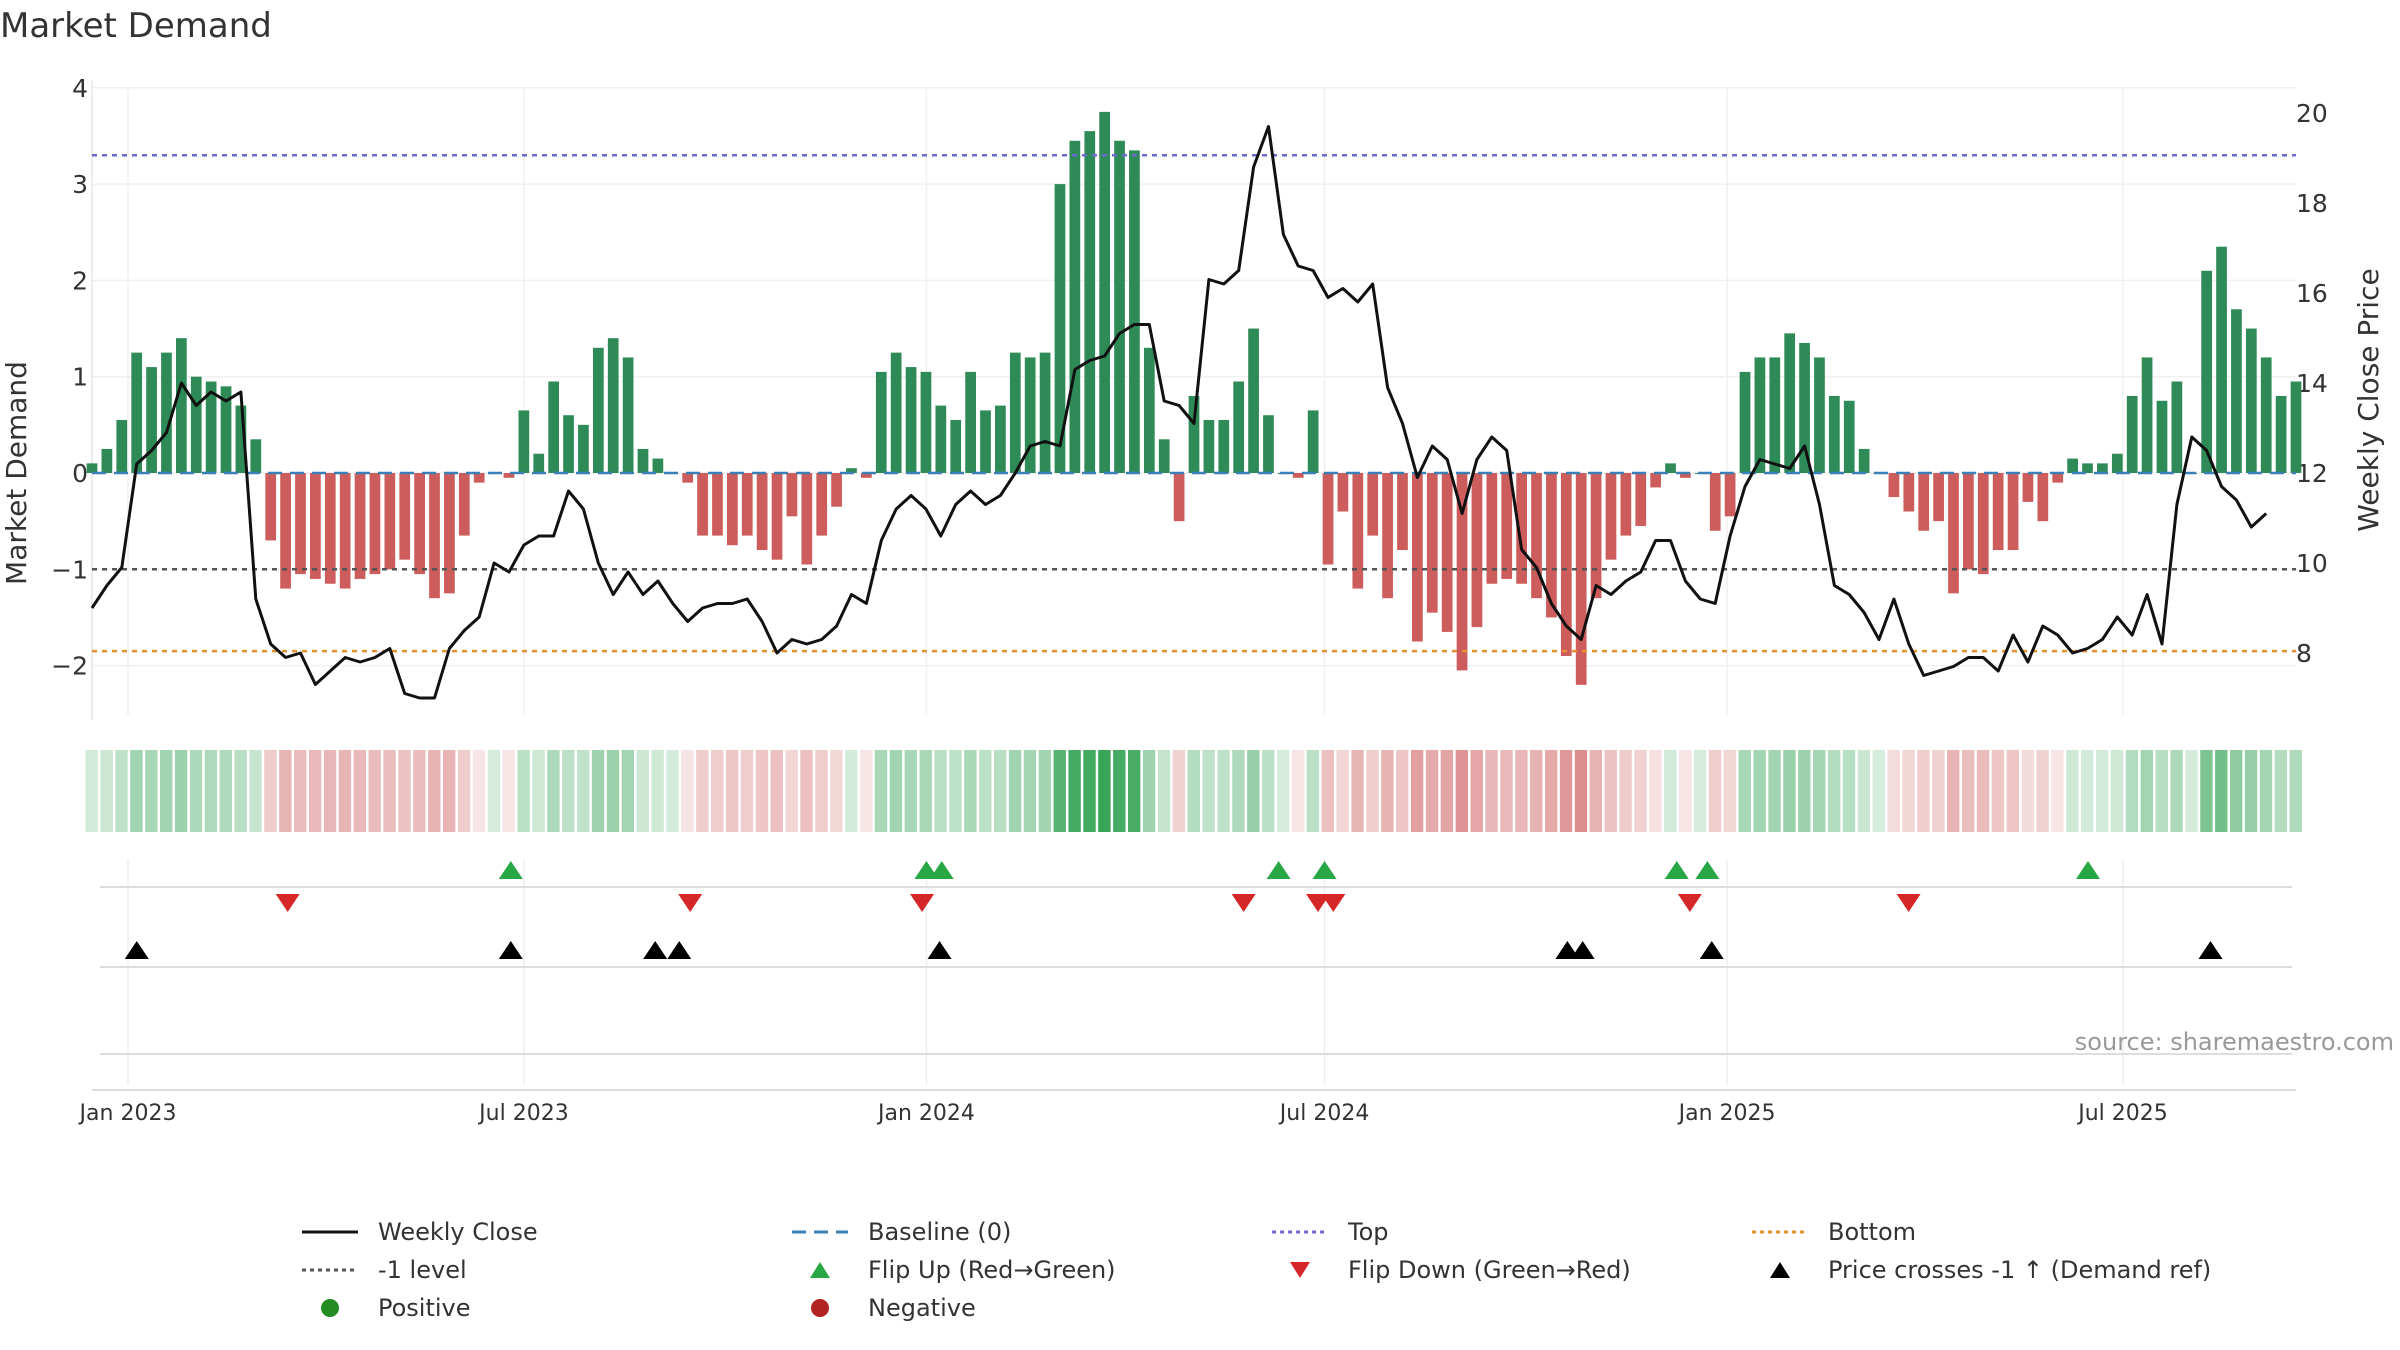 The width and height of the screenshot is (2400, 1350). I want to click on y-right-tick-label: 10, so click(2312, 563).